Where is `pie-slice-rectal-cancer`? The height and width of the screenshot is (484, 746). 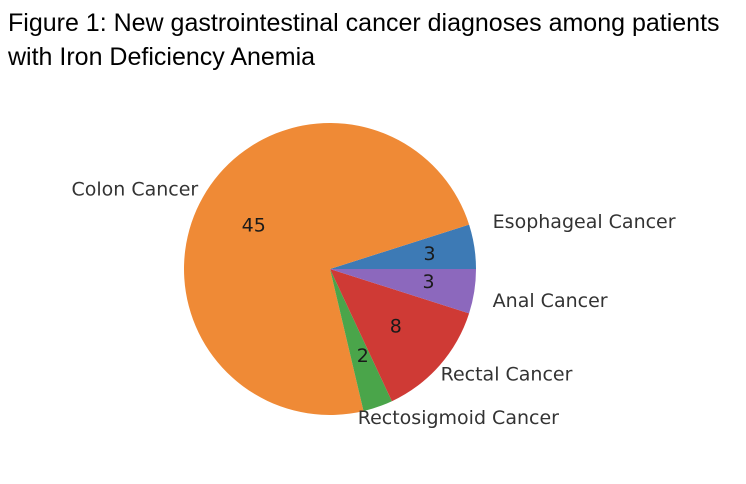 pie-slice-rectal-cancer is located at coordinates (400, 335).